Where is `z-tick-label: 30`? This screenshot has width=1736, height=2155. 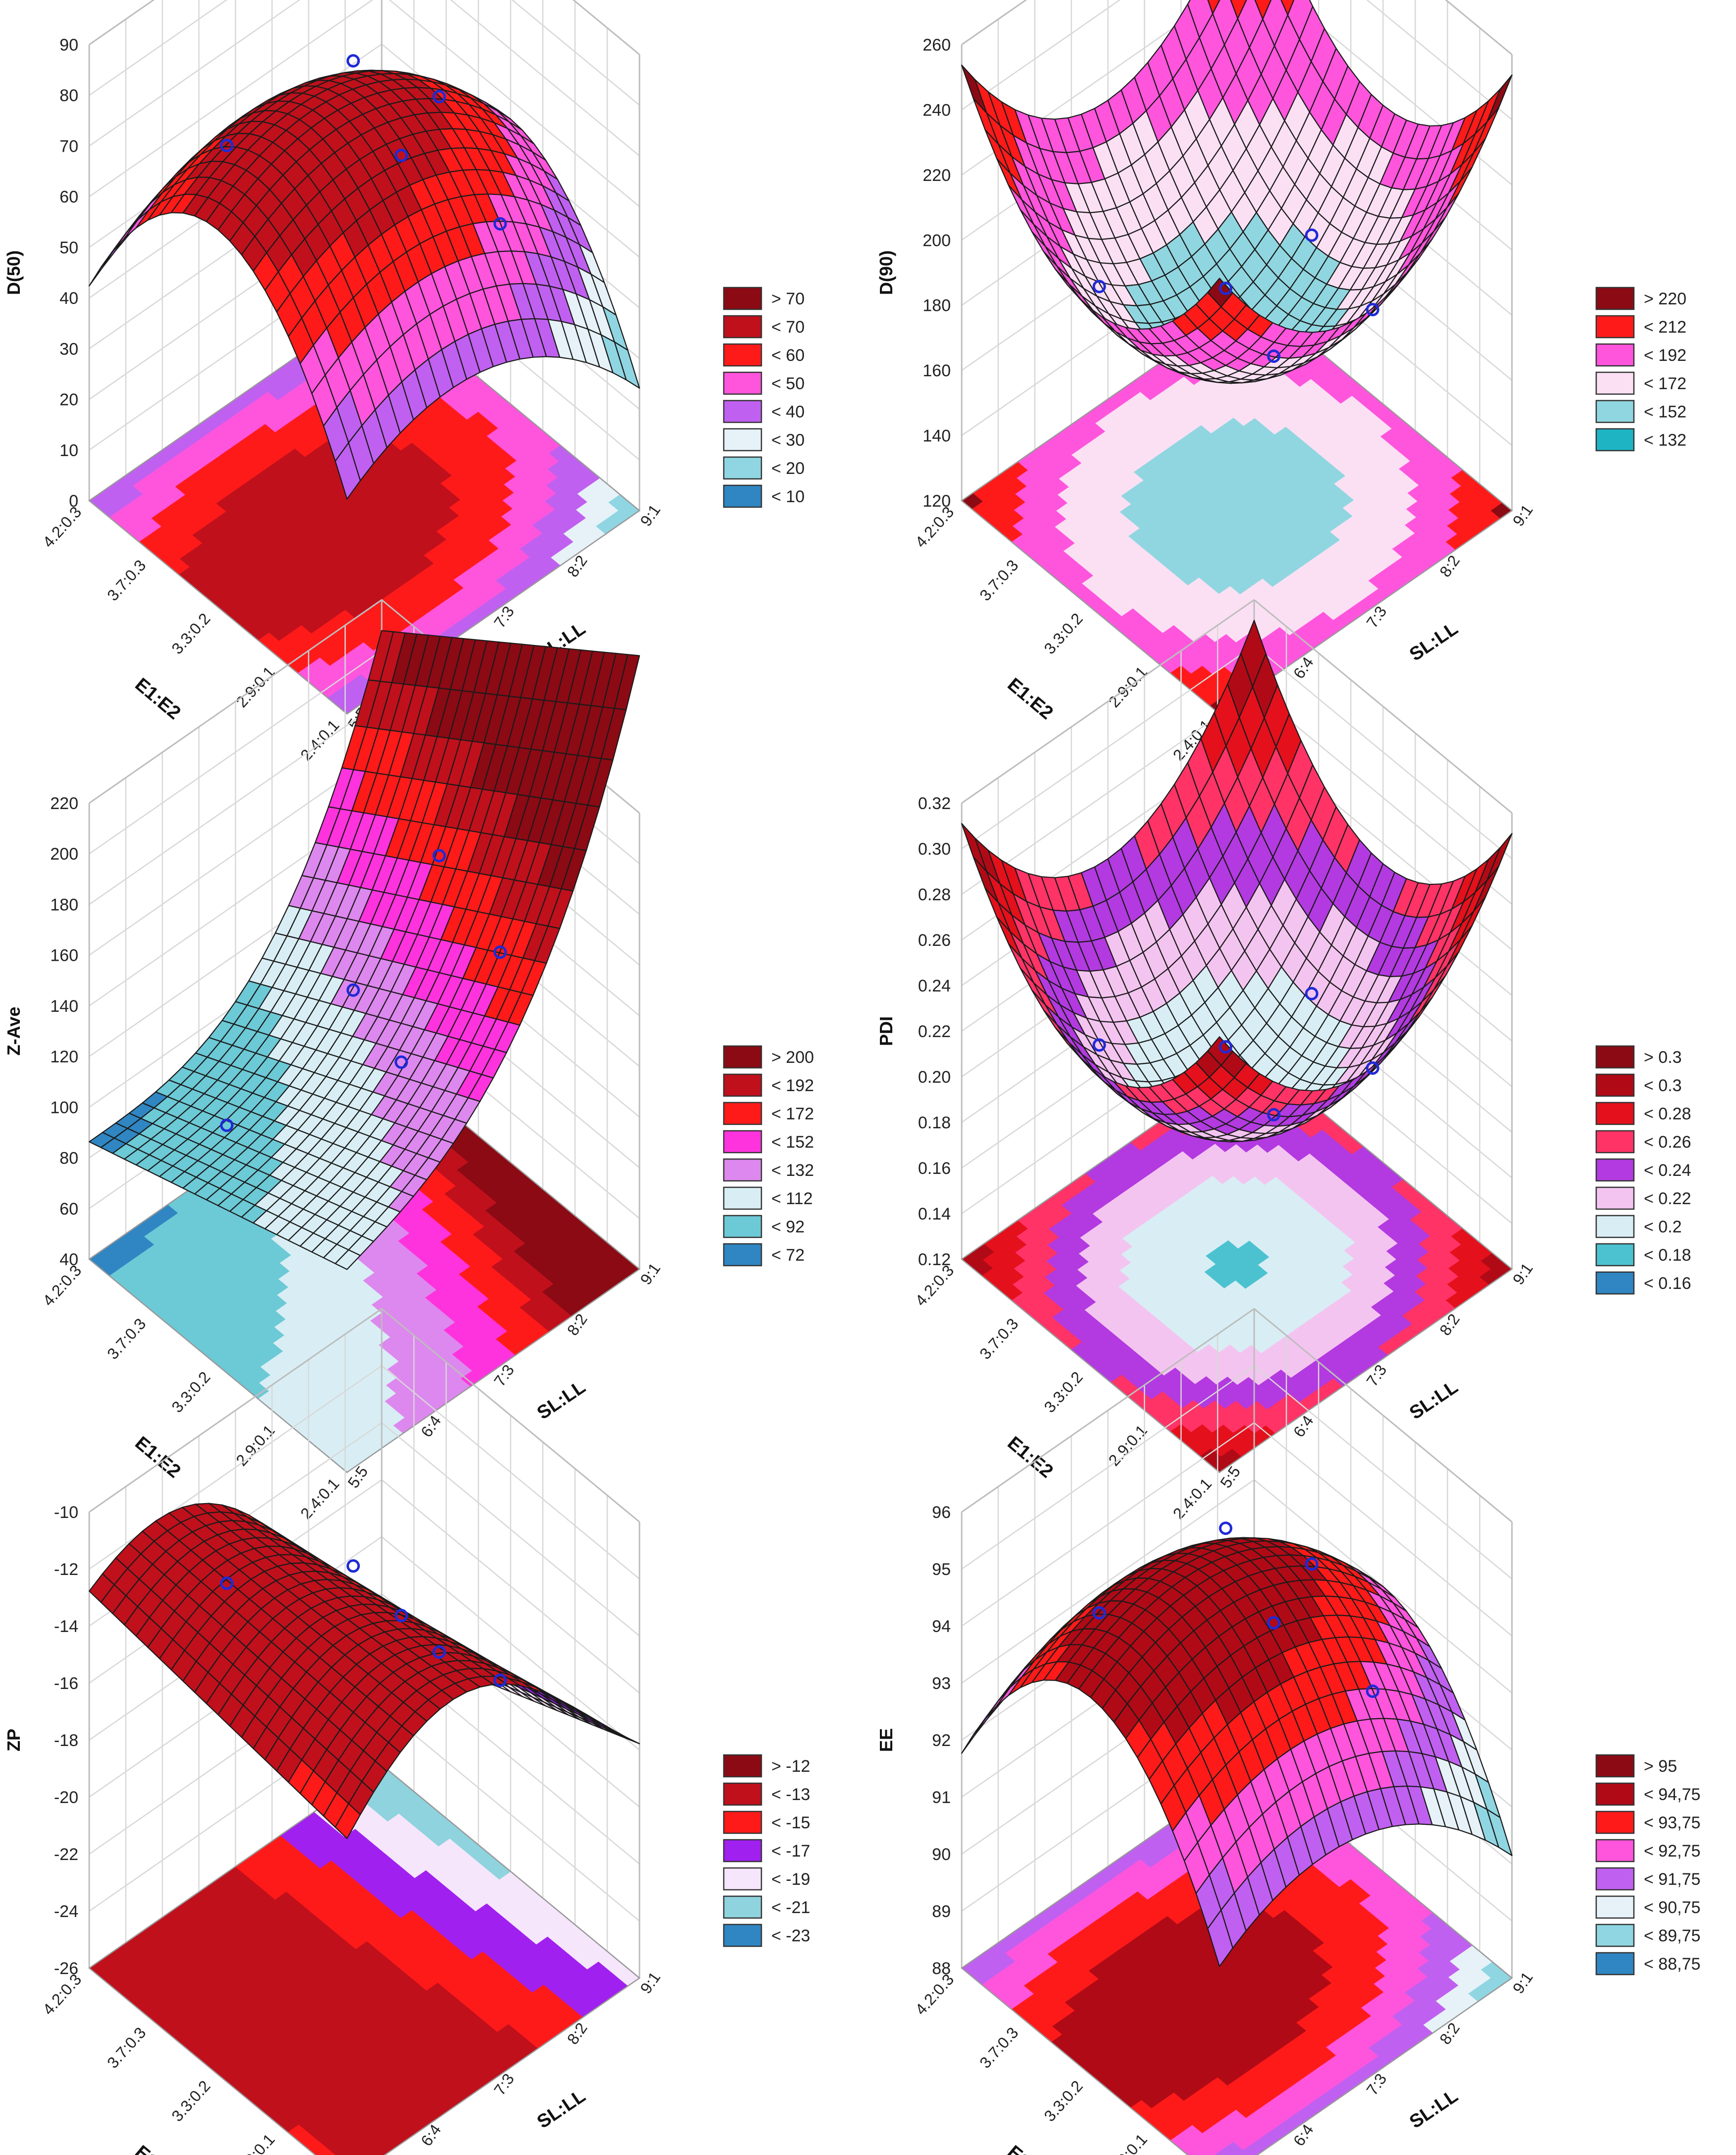
z-tick-label: 30 is located at coordinates (68, 349).